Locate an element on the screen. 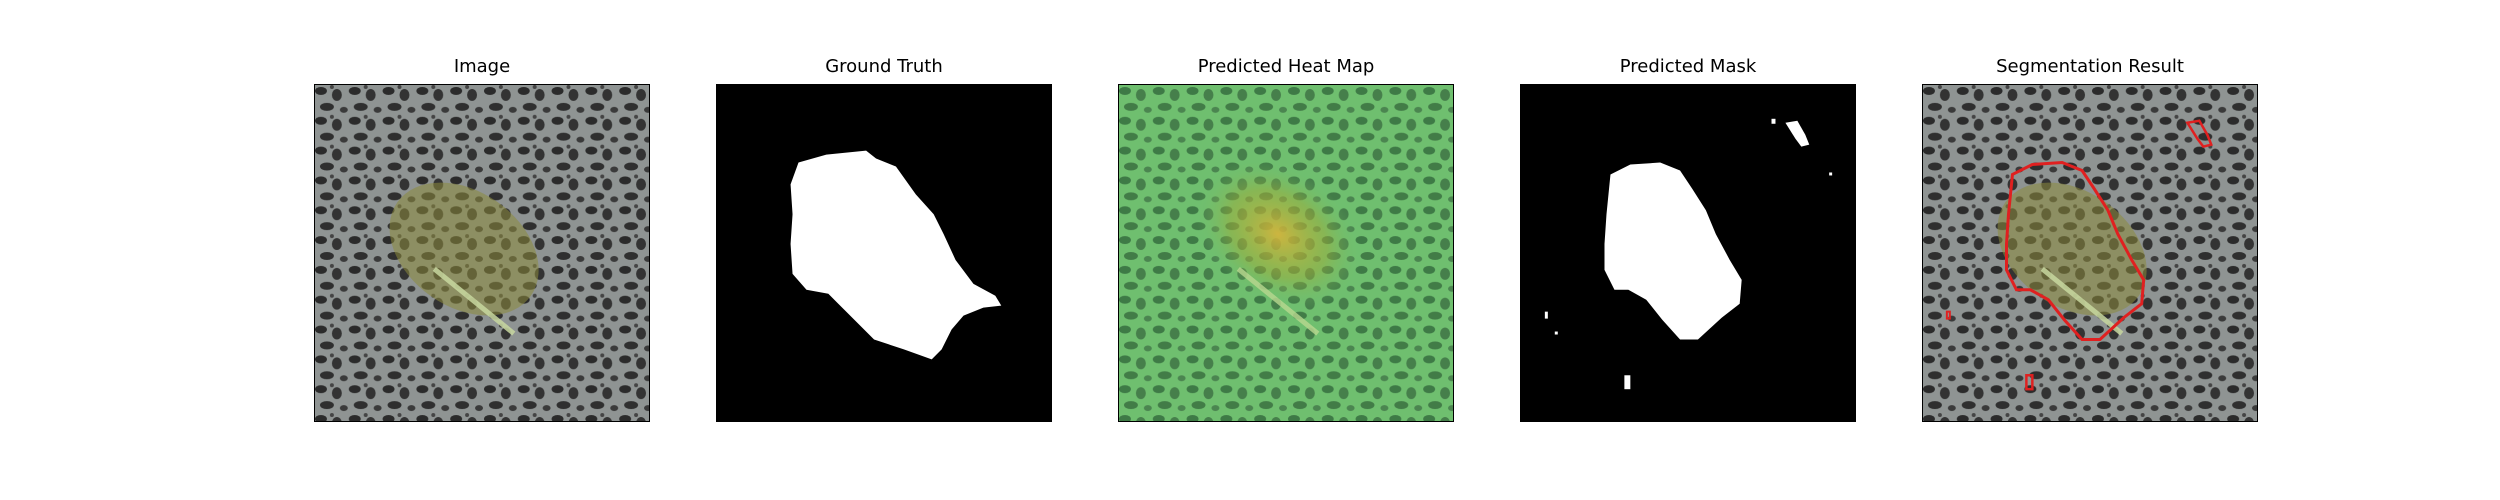 The height and width of the screenshot is (500, 2500). panel-ground-truth: Ground Truth is located at coordinates (884, 239).